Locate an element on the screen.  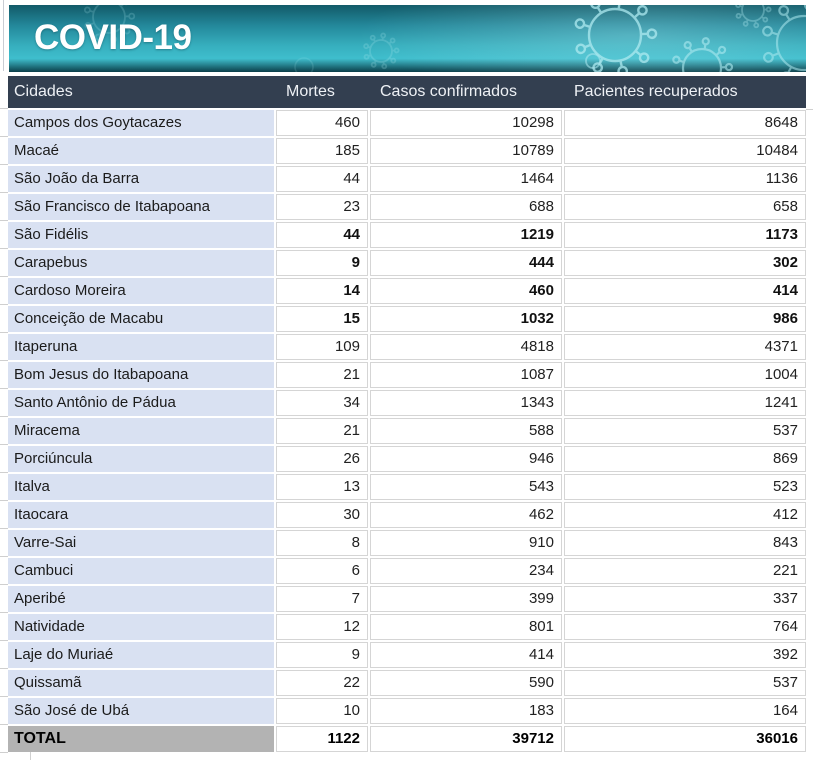
recovered-patients-cell: 414 is located at coordinates (685, 291).